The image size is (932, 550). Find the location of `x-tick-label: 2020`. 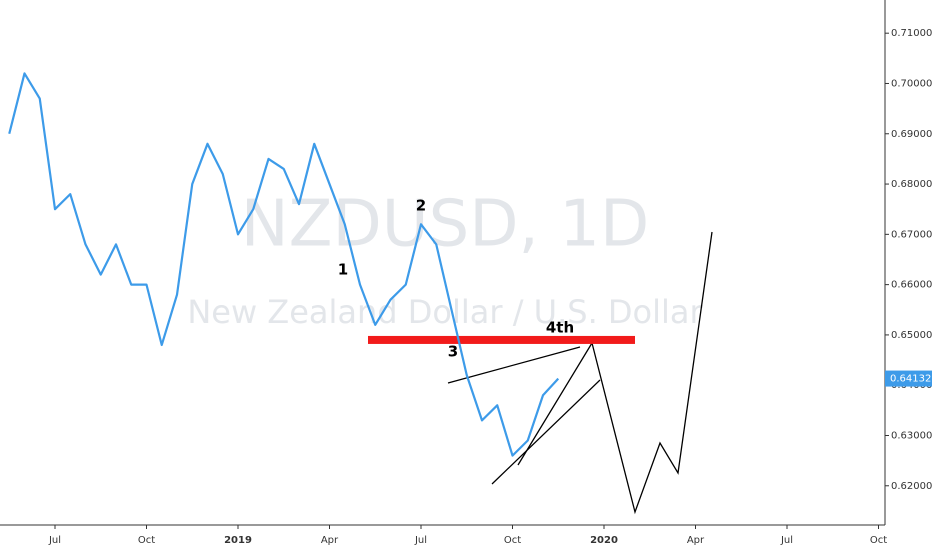

x-tick-label: 2020 is located at coordinates (604, 540).